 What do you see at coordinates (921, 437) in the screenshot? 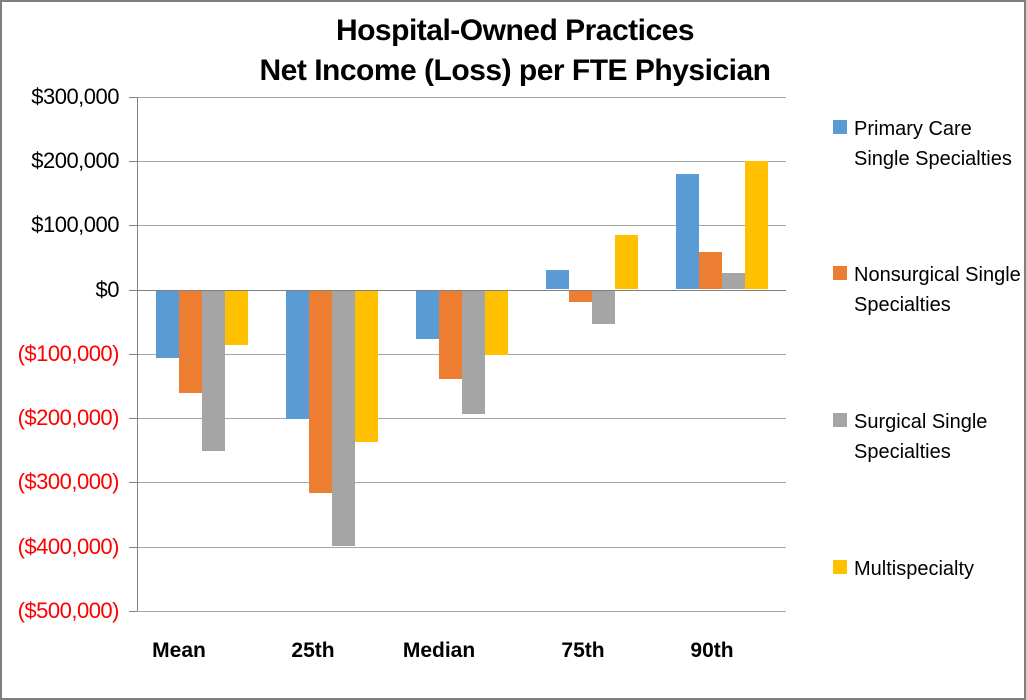
I see `legend-label: Surgical Single Specialties` at bounding box center [921, 437].